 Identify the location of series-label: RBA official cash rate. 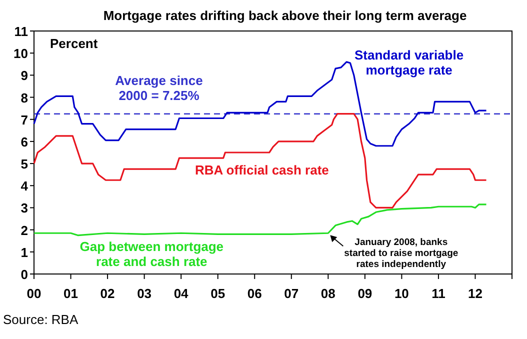
(262, 170).